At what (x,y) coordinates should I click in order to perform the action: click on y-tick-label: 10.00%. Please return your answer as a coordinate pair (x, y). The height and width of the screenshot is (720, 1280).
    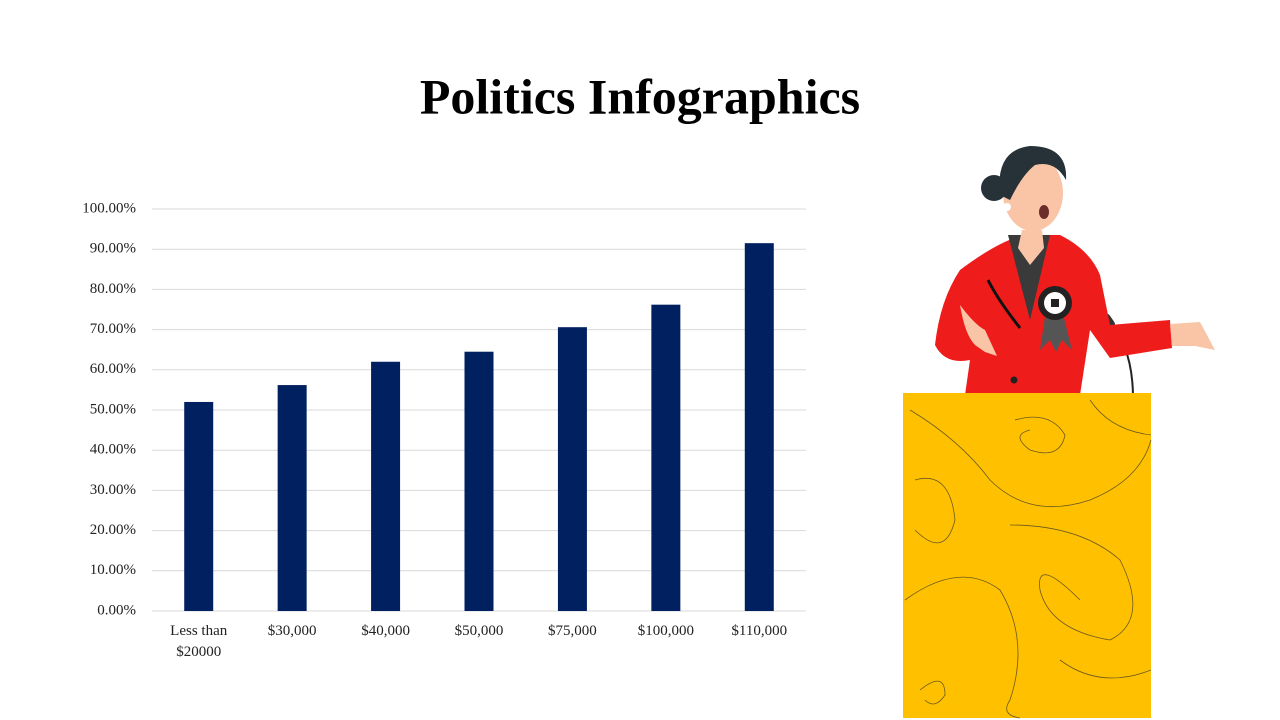
    Looking at the image, I should click on (113, 570).